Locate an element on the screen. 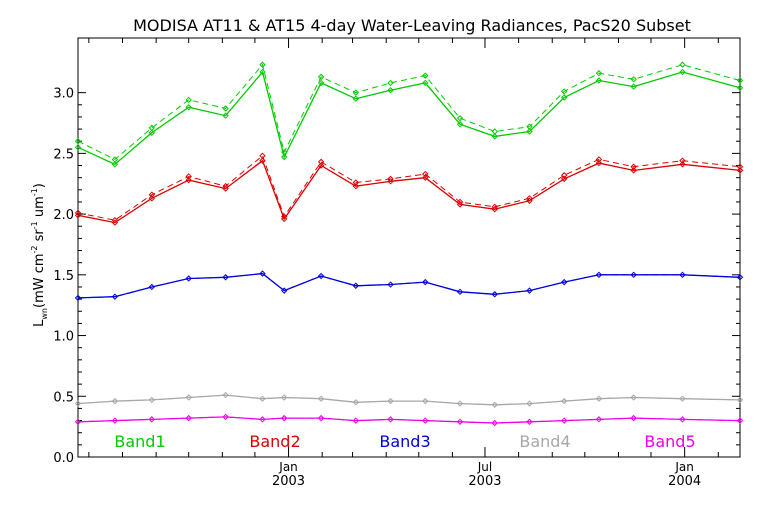 Image resolution: width=768 pixels, height=512 pixels. legend-item-band2: Band2 is located at coordinates (274, 441).